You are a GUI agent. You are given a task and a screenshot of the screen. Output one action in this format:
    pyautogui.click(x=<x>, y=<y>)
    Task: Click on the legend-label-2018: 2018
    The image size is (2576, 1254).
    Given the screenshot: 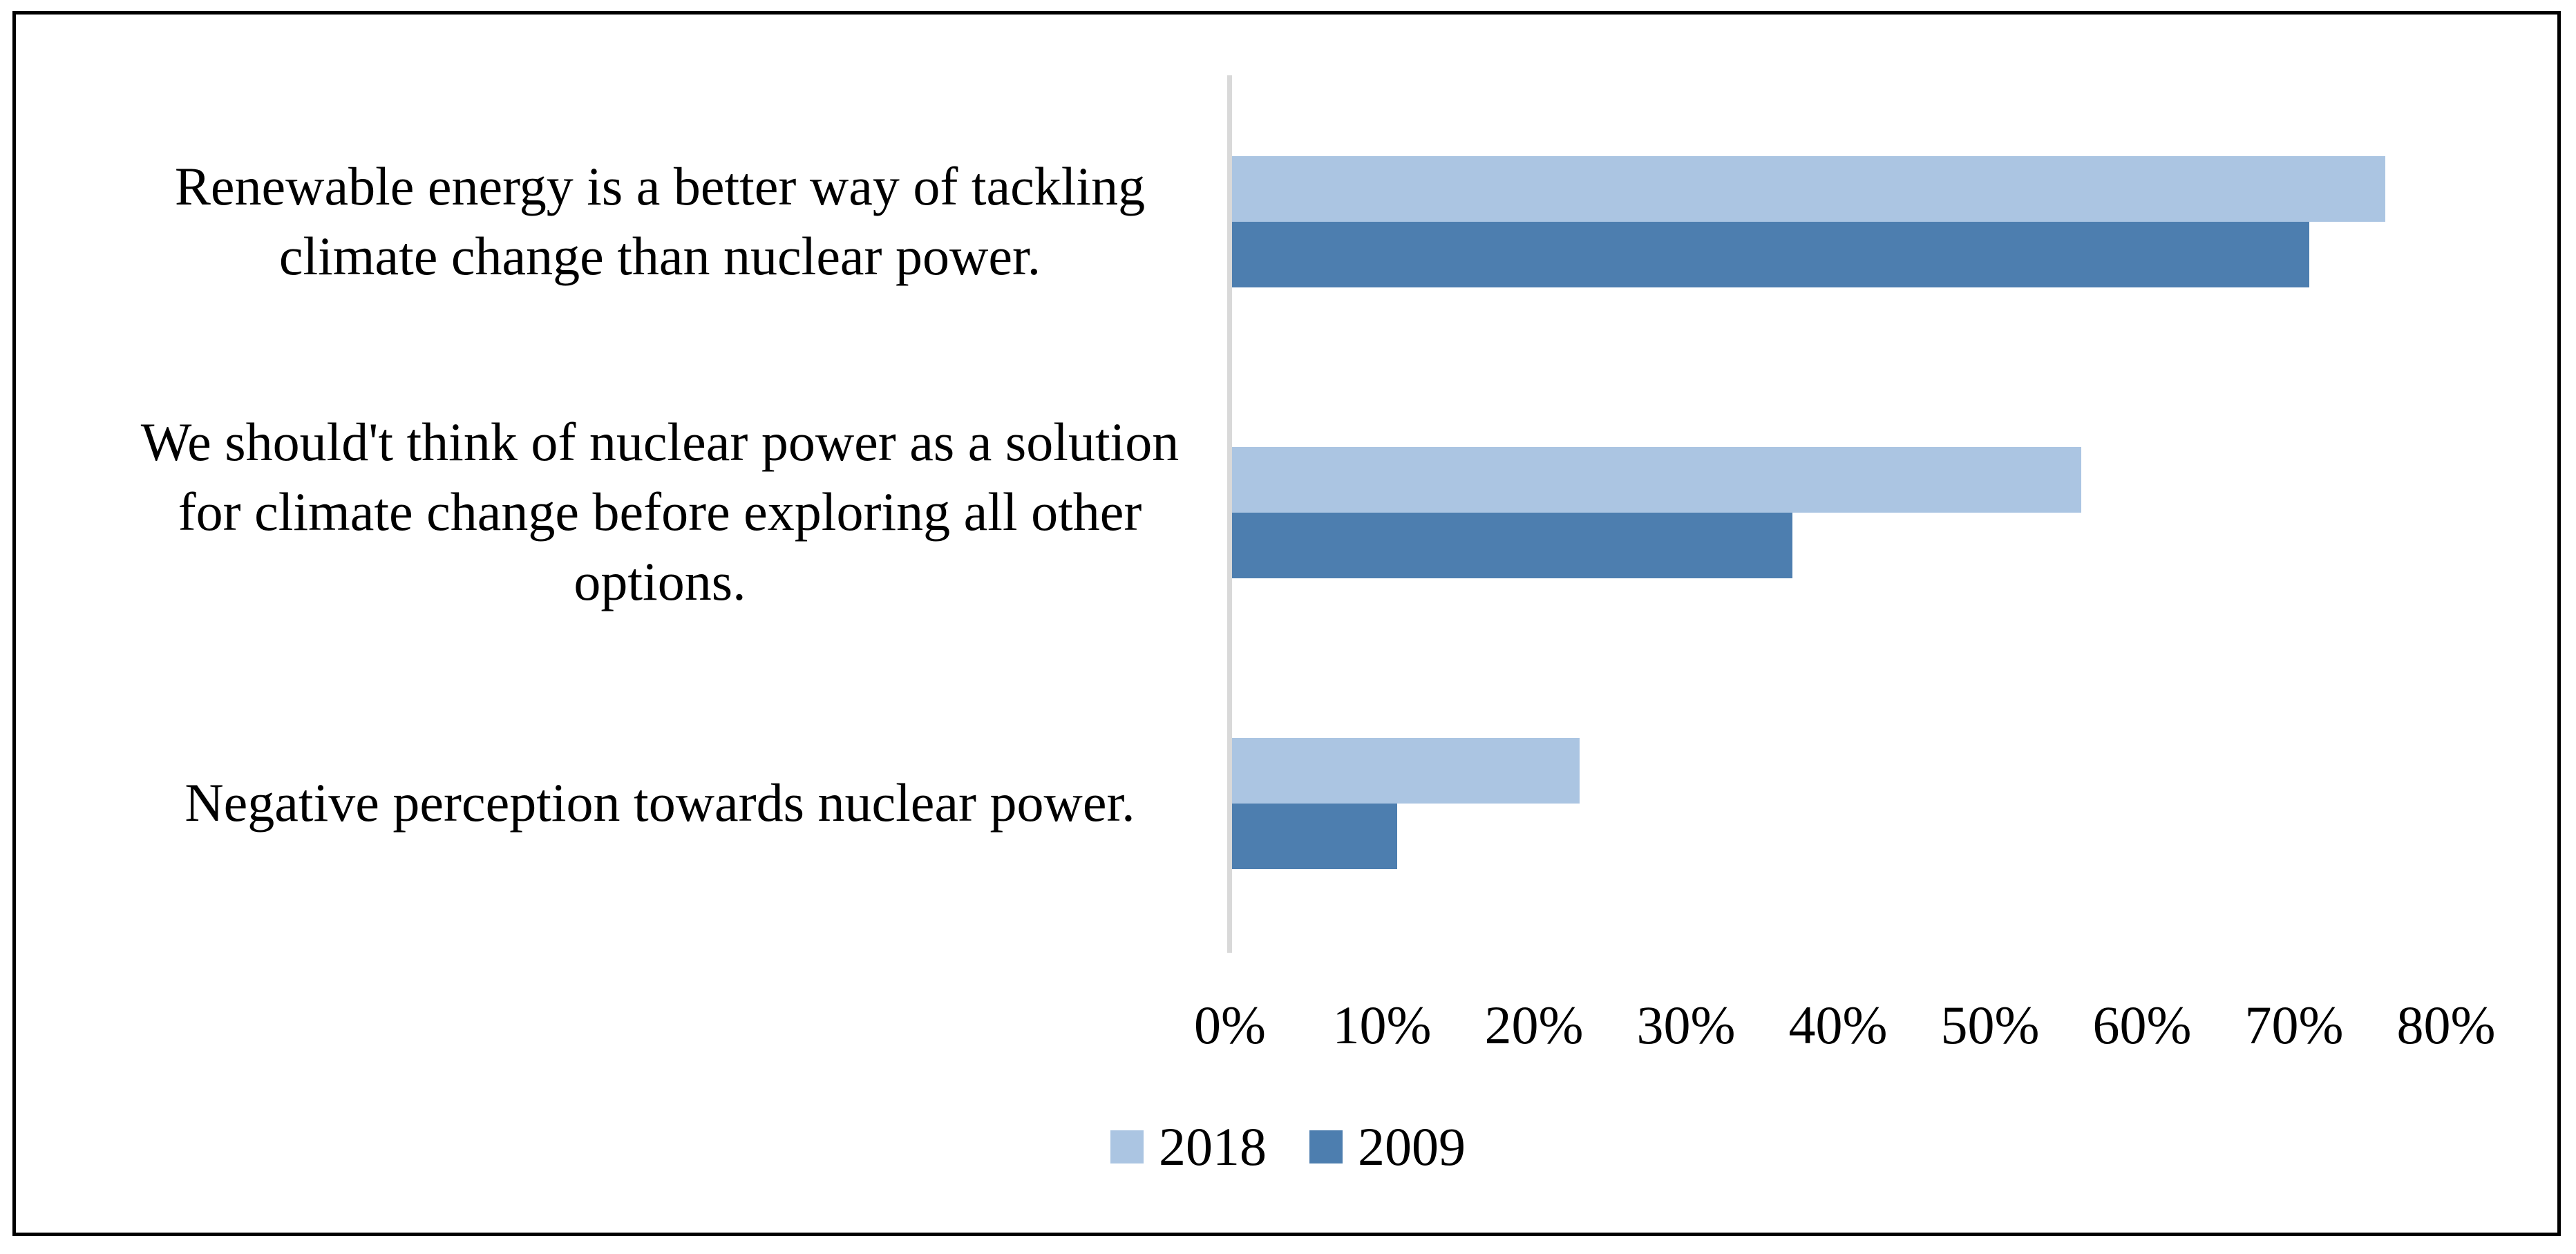 What is the action you would take?
    pyautogui.click(x=1213, y=1147)
    